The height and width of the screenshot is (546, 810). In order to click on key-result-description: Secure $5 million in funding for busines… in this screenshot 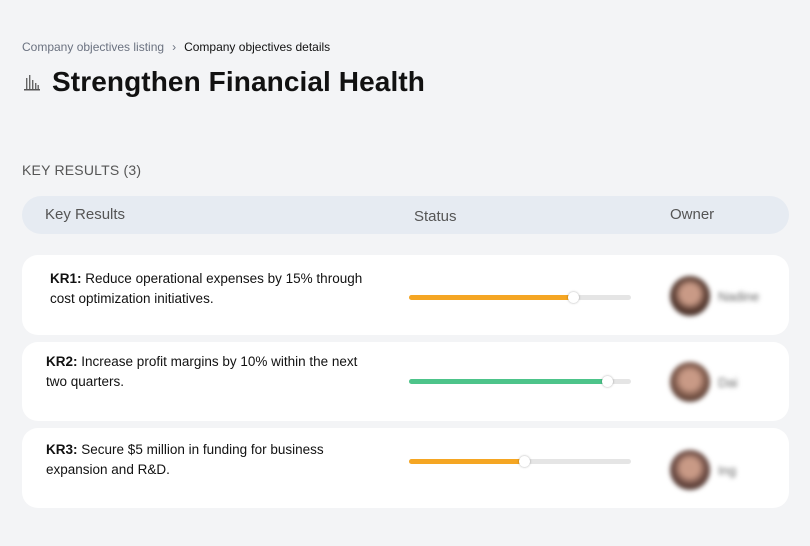, I will do `click(185, 459)`.